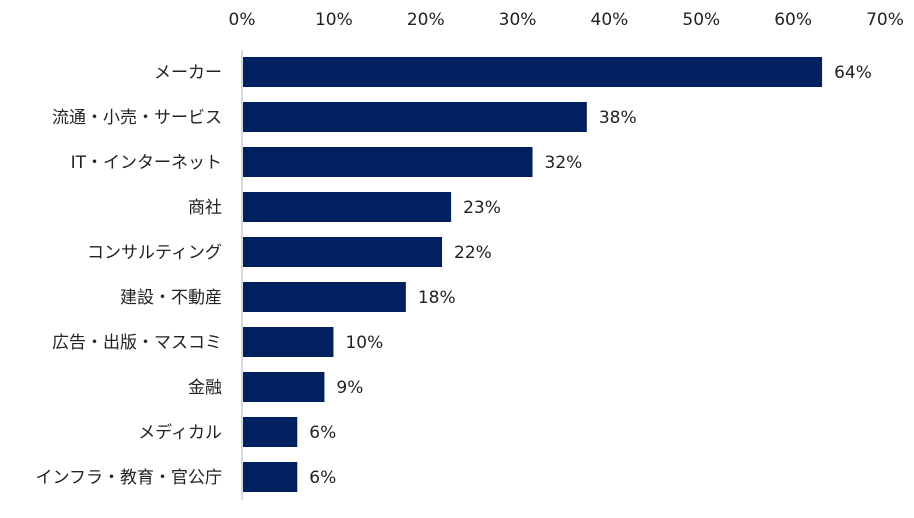 This screenshot has width=914, height=518. Describe the element at coordinates (426, 20) in the screenshot. I see `x-tick-label: 20%` at that location.